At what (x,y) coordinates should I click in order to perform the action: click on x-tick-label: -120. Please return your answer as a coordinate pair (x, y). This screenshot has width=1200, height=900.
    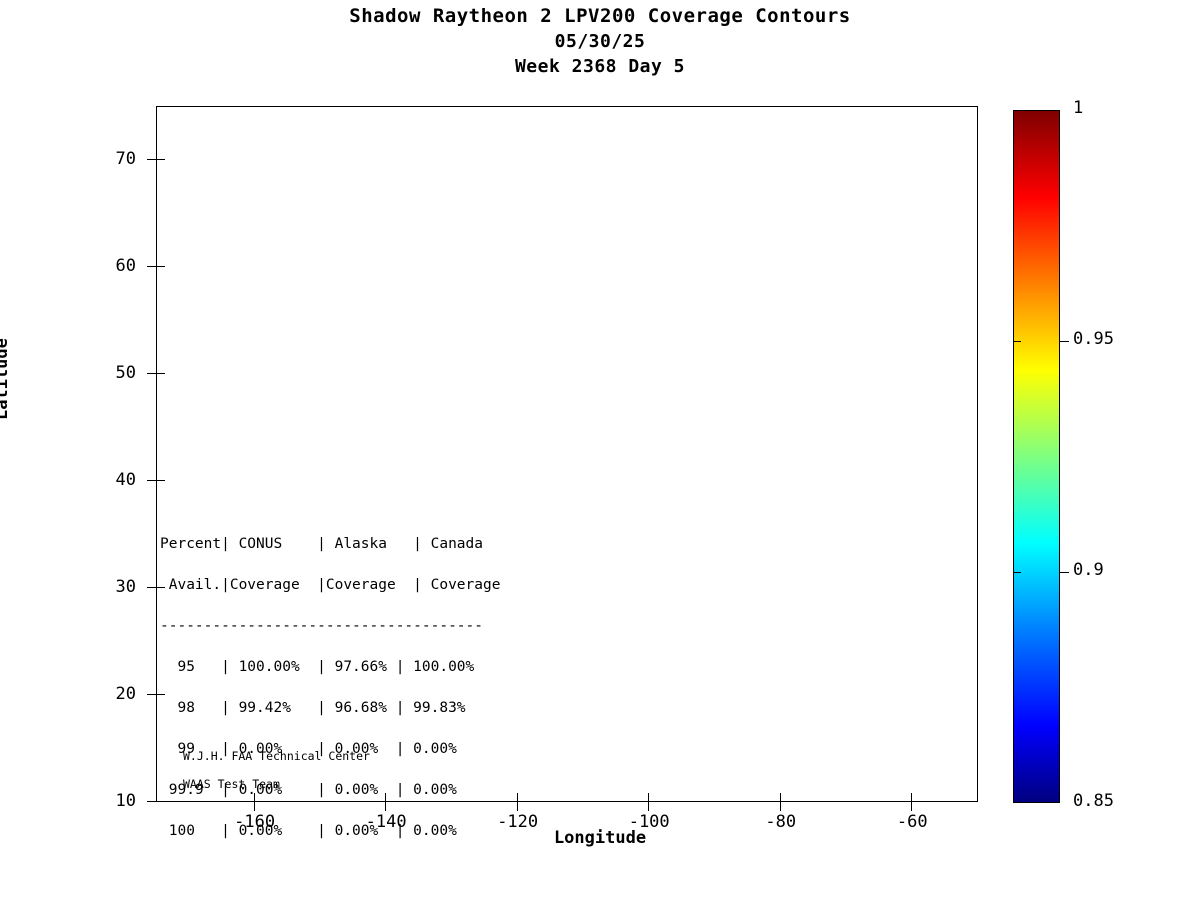
    Looking at the image, I should click on (518, 822).